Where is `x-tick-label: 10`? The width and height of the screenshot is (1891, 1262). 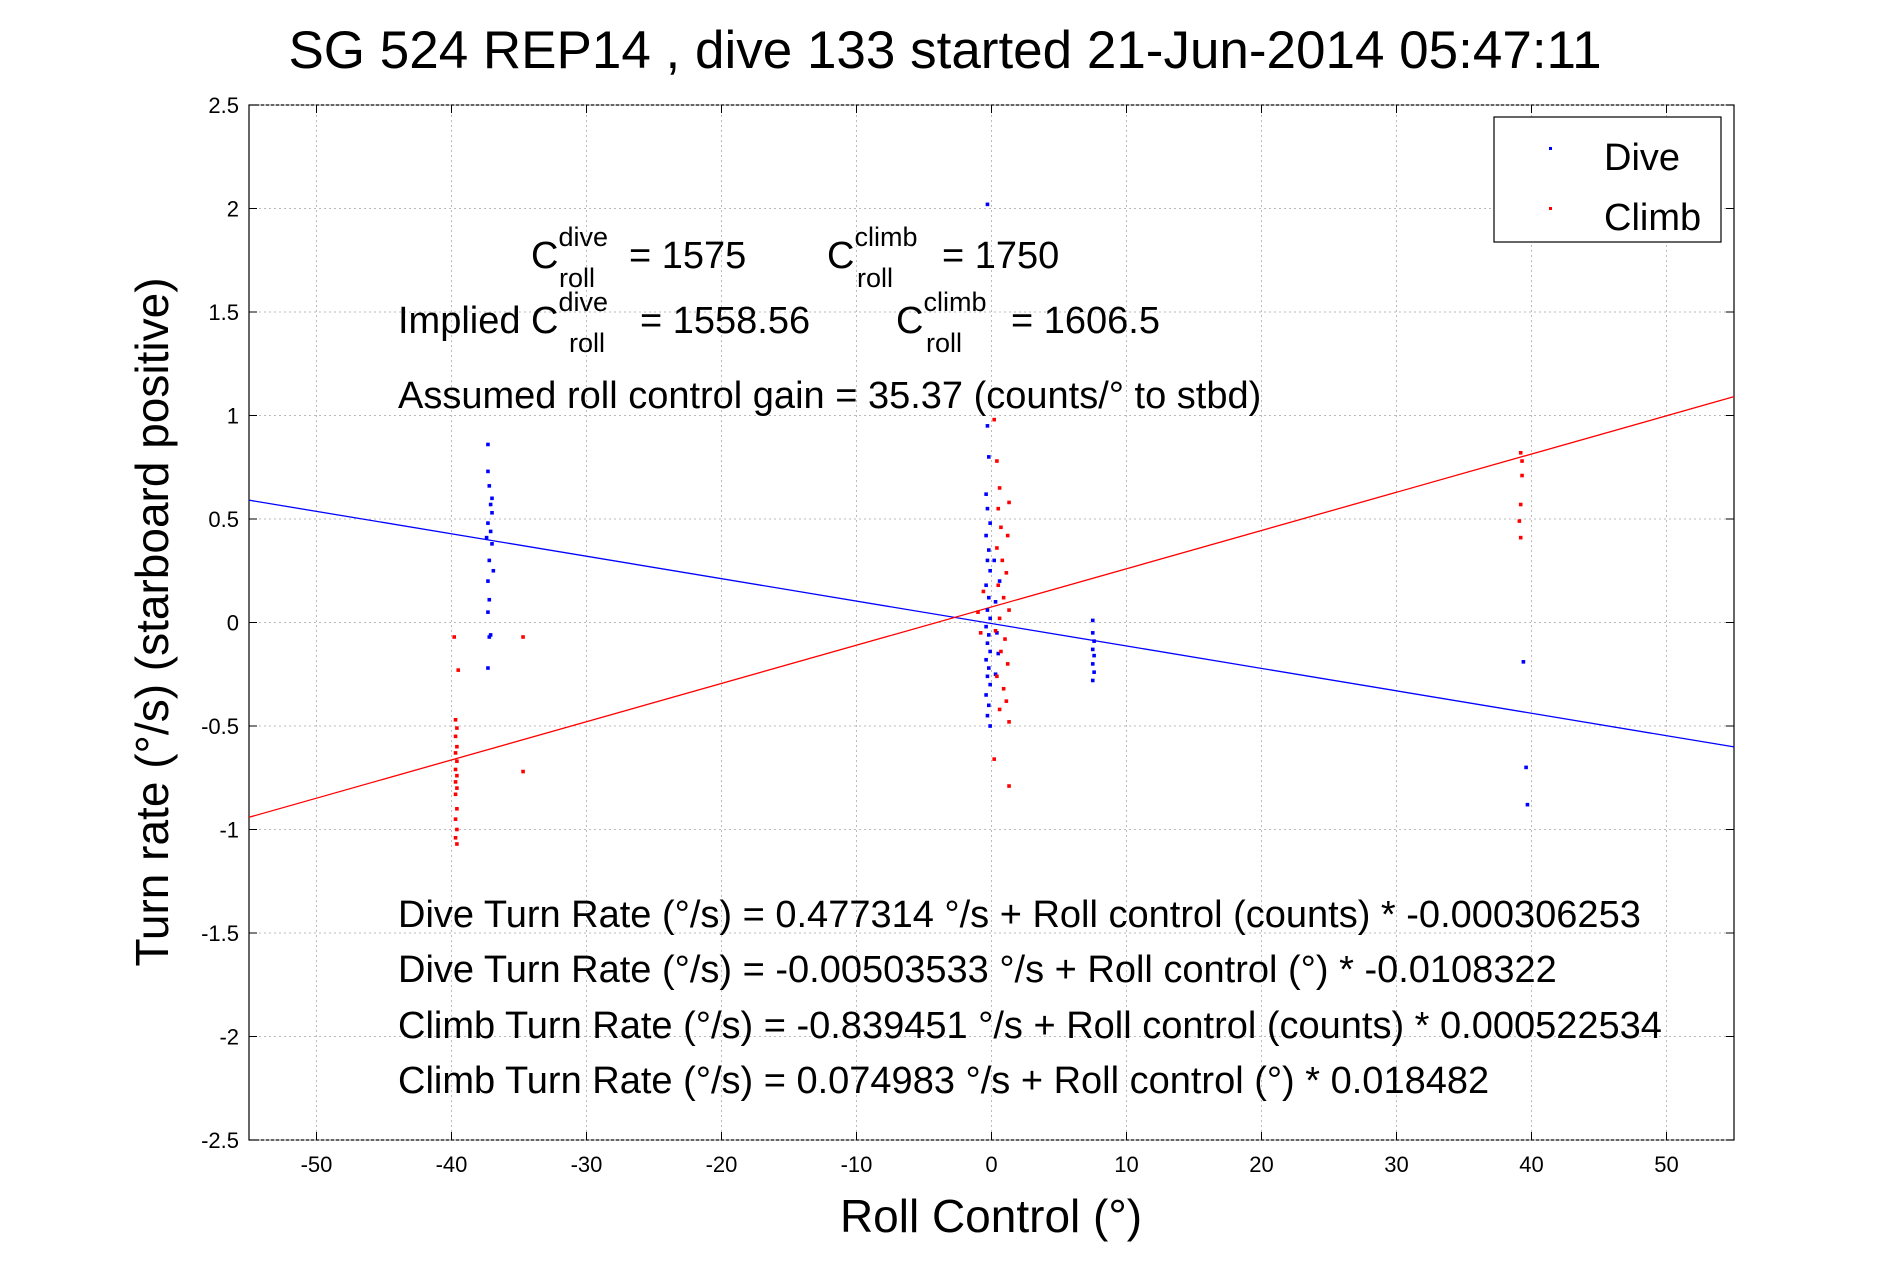
x-tick-label: 10 is located at coordinates (1126, 1164).